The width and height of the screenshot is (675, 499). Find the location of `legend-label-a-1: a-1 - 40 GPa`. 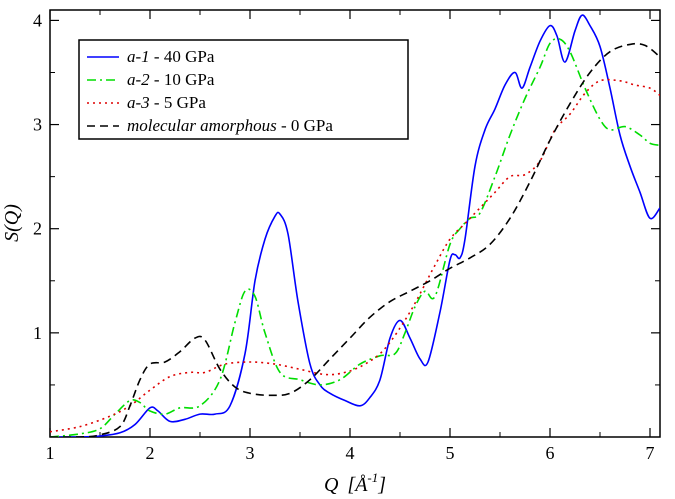

legend-label-a-1: a-1 - 40 GPa is located at coordinates (171, 56).